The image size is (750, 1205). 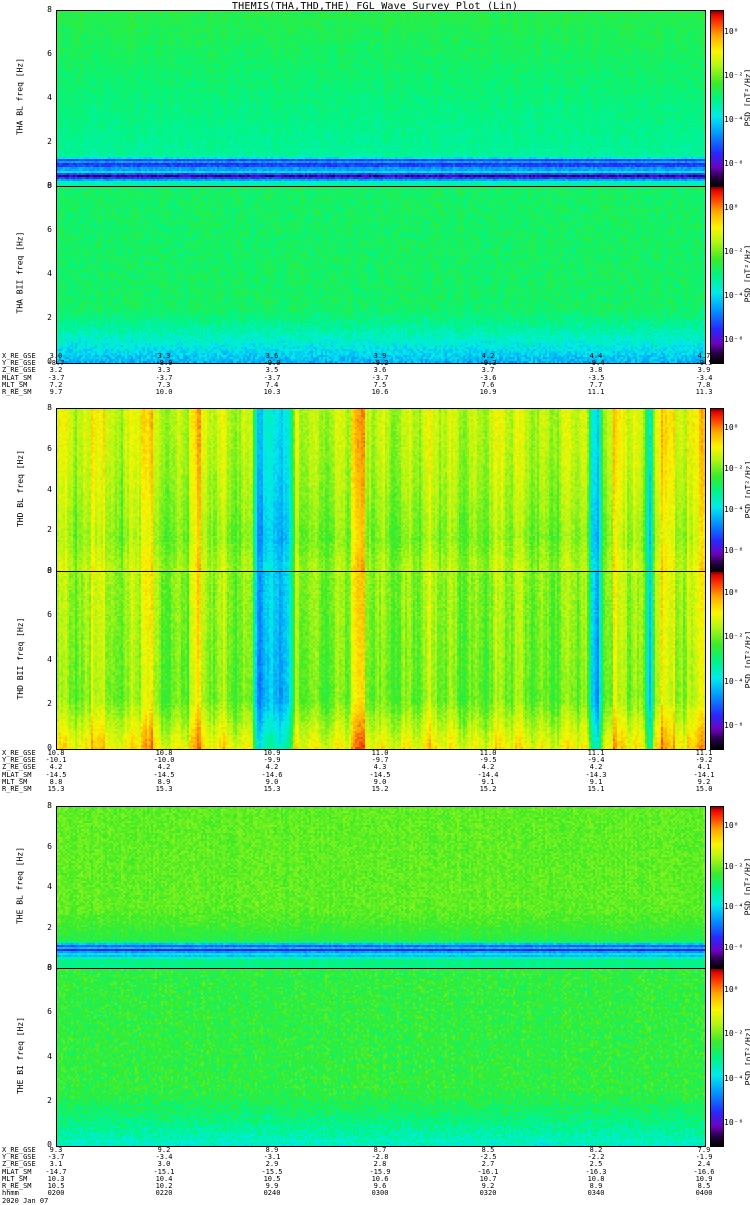 I want to click on axis-tick-value: 11.3, so click(x=704, y=392).